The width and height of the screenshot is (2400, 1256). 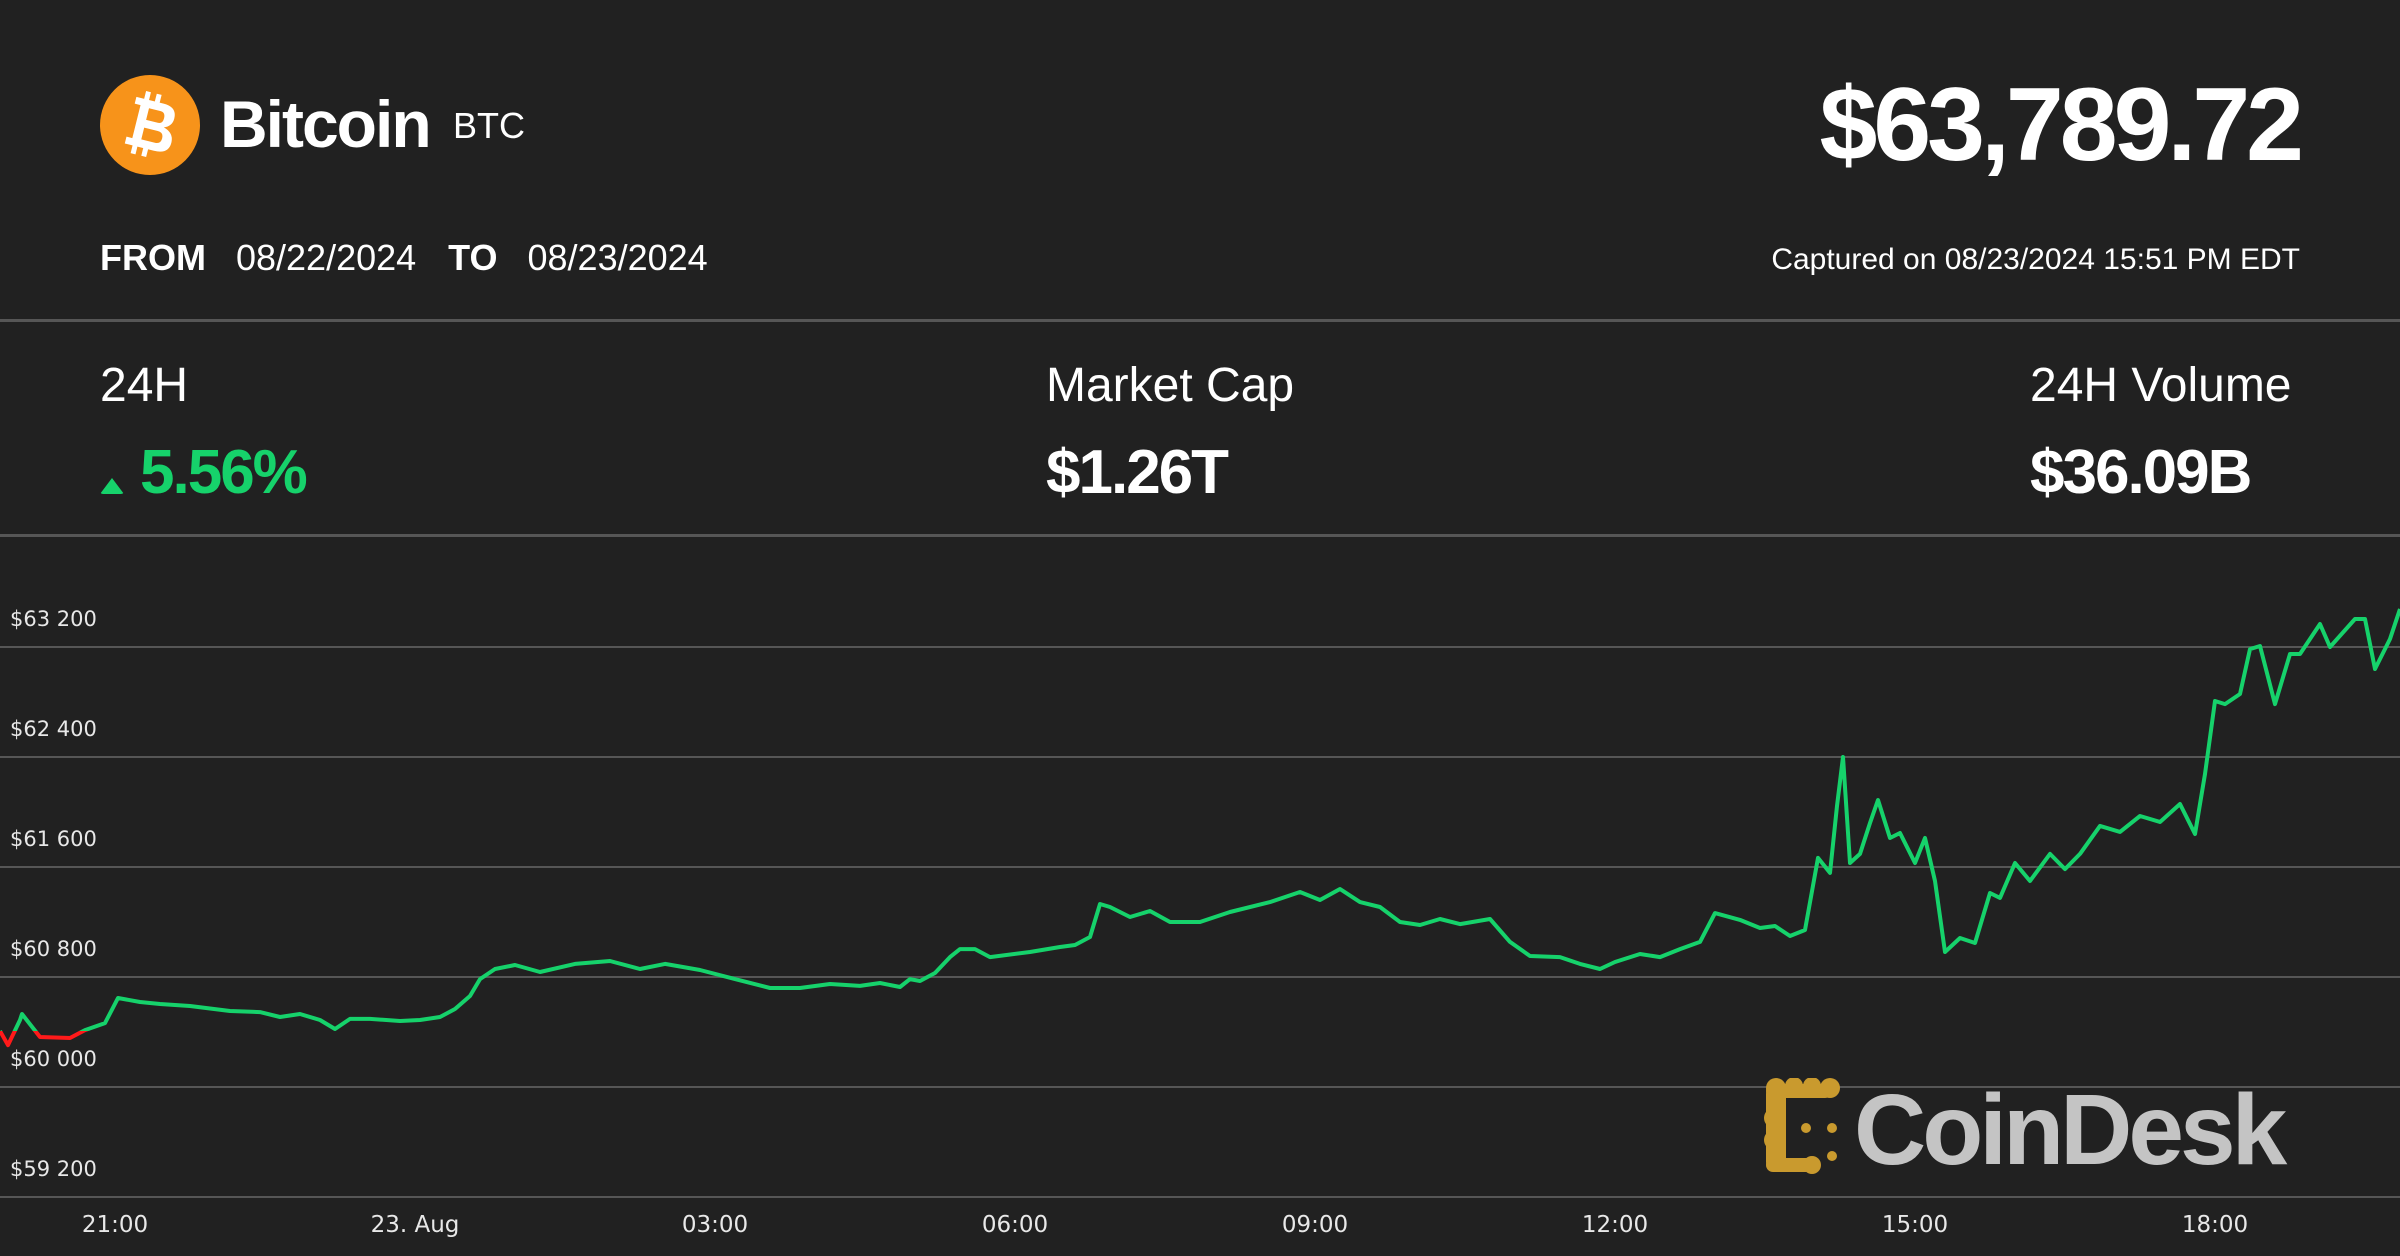 What do you see at coordinates (53, 1059) in the screenshot?
I see `y-tick-label: $60 000` at bounding box center [53, 1059].